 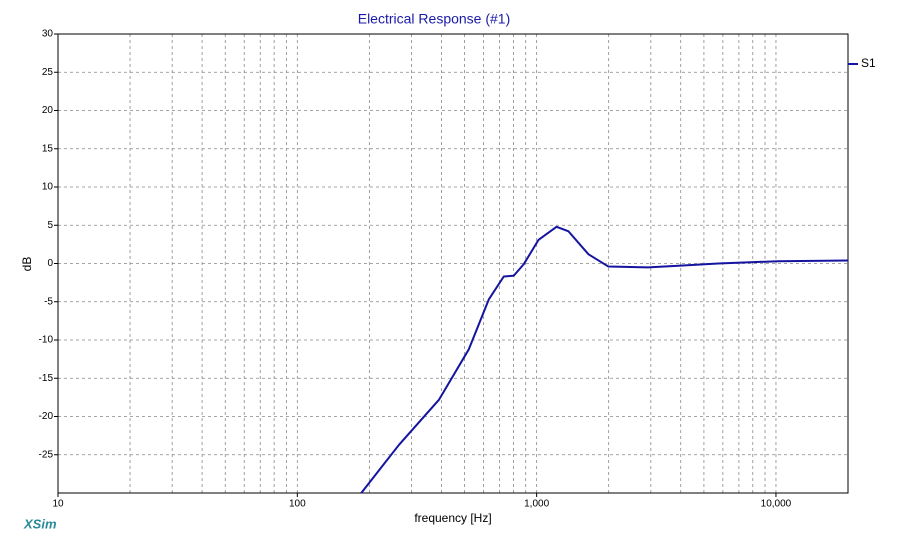 What do you see at coordinates (776, 504) in the screenshot?
I see `x-tick-label: 10,000` at bounding box center [776, 504].